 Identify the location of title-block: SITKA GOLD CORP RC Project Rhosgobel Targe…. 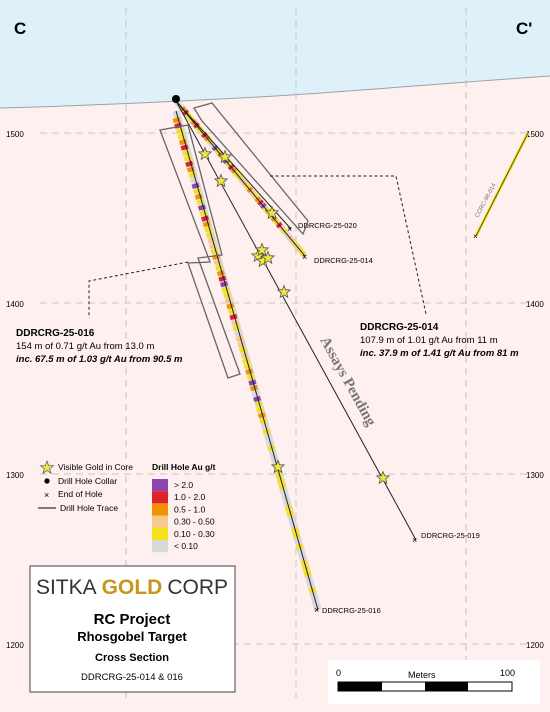
(132, 629).